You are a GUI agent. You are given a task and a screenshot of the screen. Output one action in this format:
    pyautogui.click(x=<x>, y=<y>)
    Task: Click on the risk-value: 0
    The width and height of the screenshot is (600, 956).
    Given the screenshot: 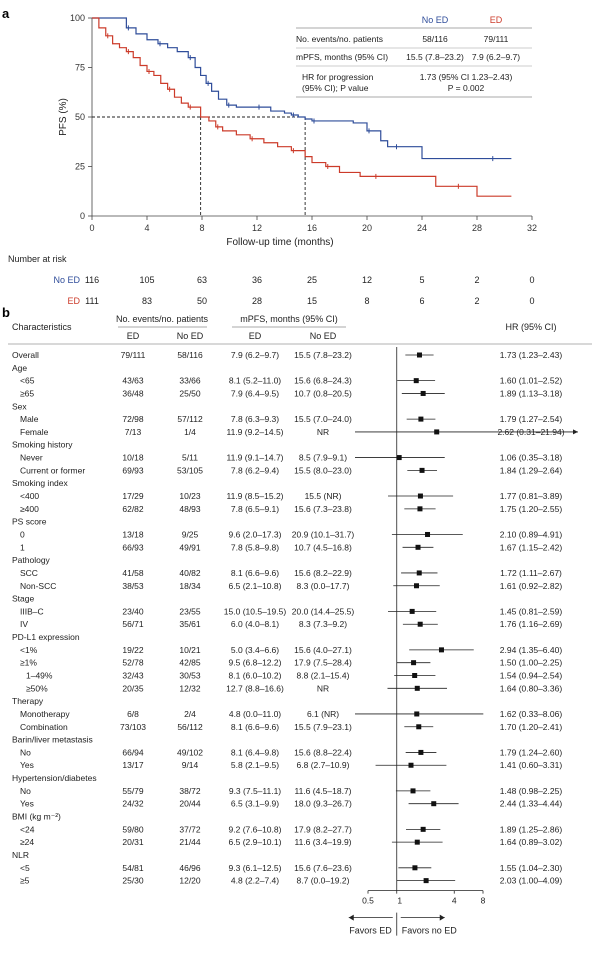 What is the action you would take?
    pyautogui.click(x=531, y=280)
    